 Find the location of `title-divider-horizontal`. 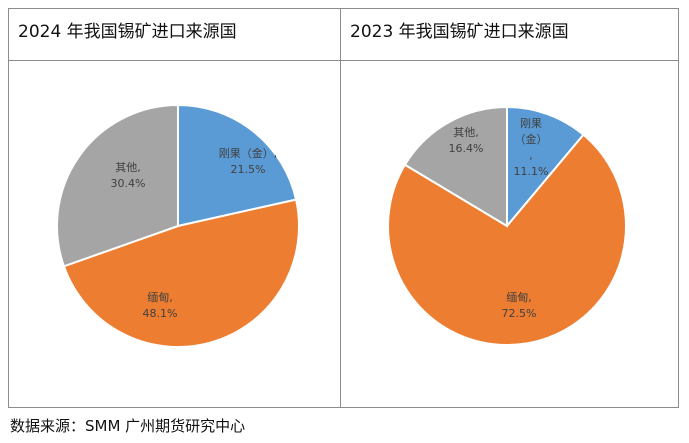

title-divider-horizontal is located at coordinates (343, 60).